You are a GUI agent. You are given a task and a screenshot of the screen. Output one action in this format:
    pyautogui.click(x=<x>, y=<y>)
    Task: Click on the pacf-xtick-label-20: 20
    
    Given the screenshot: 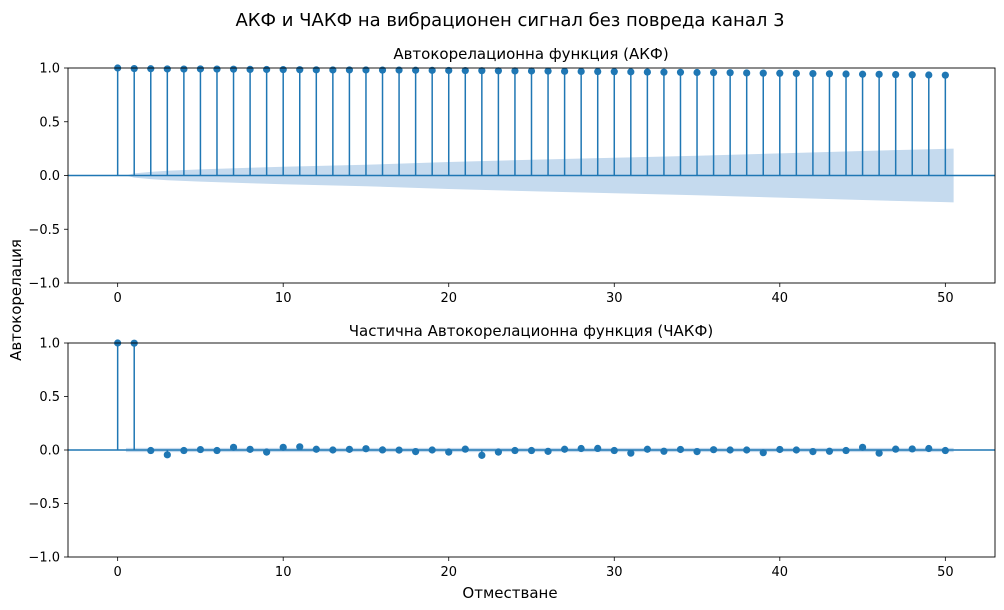 What is the action you would take?
    pyautogui.click(x=448, y=572)
    